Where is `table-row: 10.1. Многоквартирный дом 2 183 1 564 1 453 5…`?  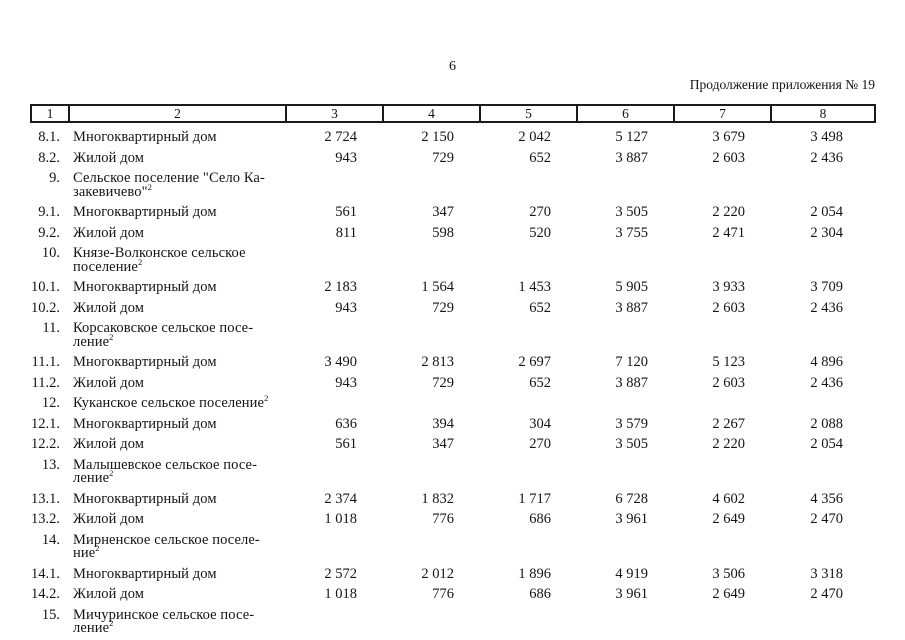 table-row: 10.1. Многоквартирный дом 2 183 1 564 1 453 5… is located at coordinates (453, 287).